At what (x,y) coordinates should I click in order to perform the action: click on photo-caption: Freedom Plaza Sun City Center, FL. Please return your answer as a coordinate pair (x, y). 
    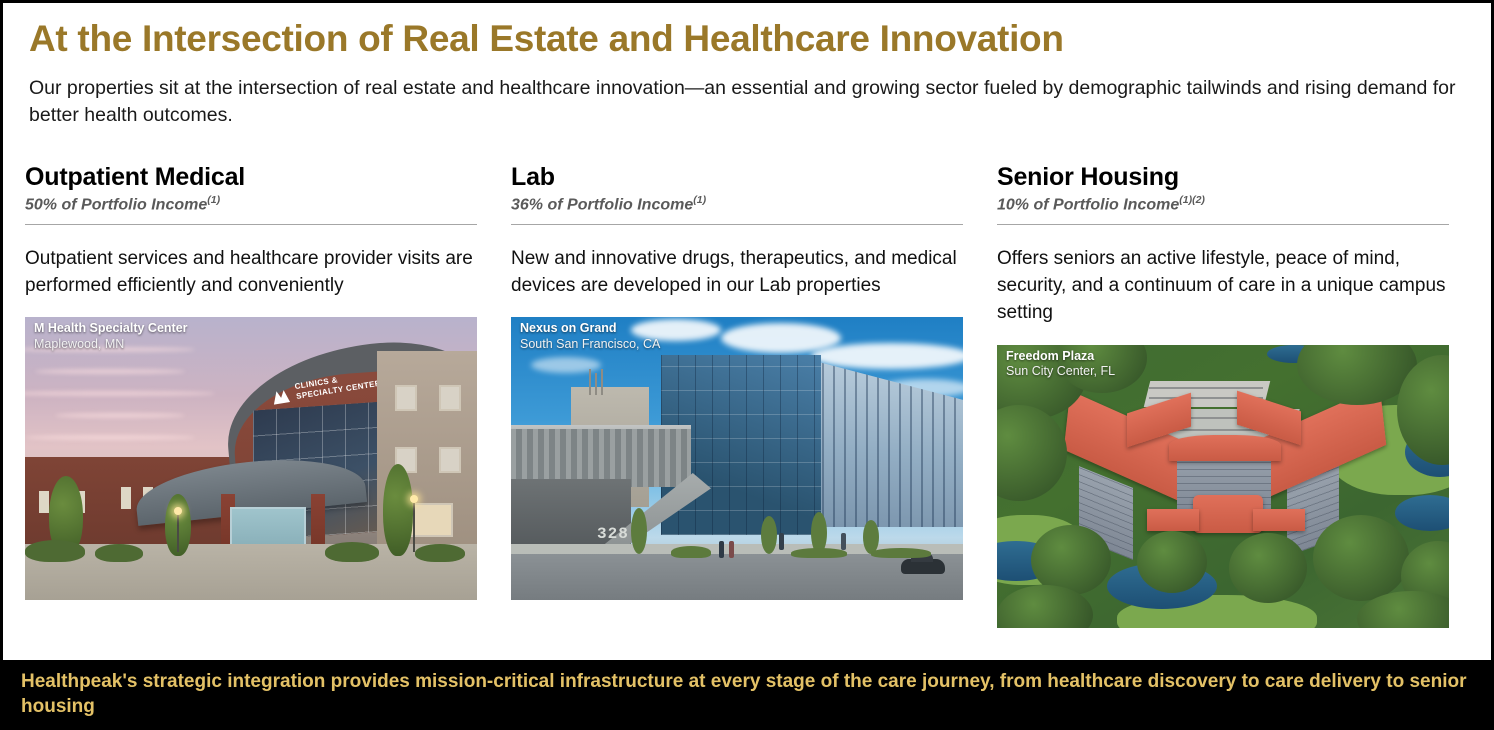
    Looking at the image, I should click on (1060, 364).